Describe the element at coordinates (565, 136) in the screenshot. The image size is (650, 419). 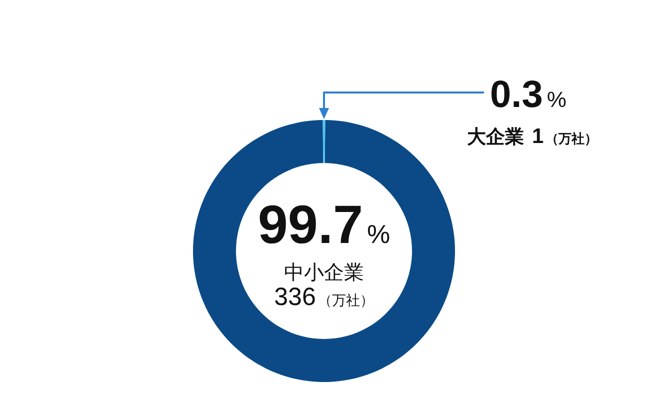
I see `text: 1（万社）` at that location.